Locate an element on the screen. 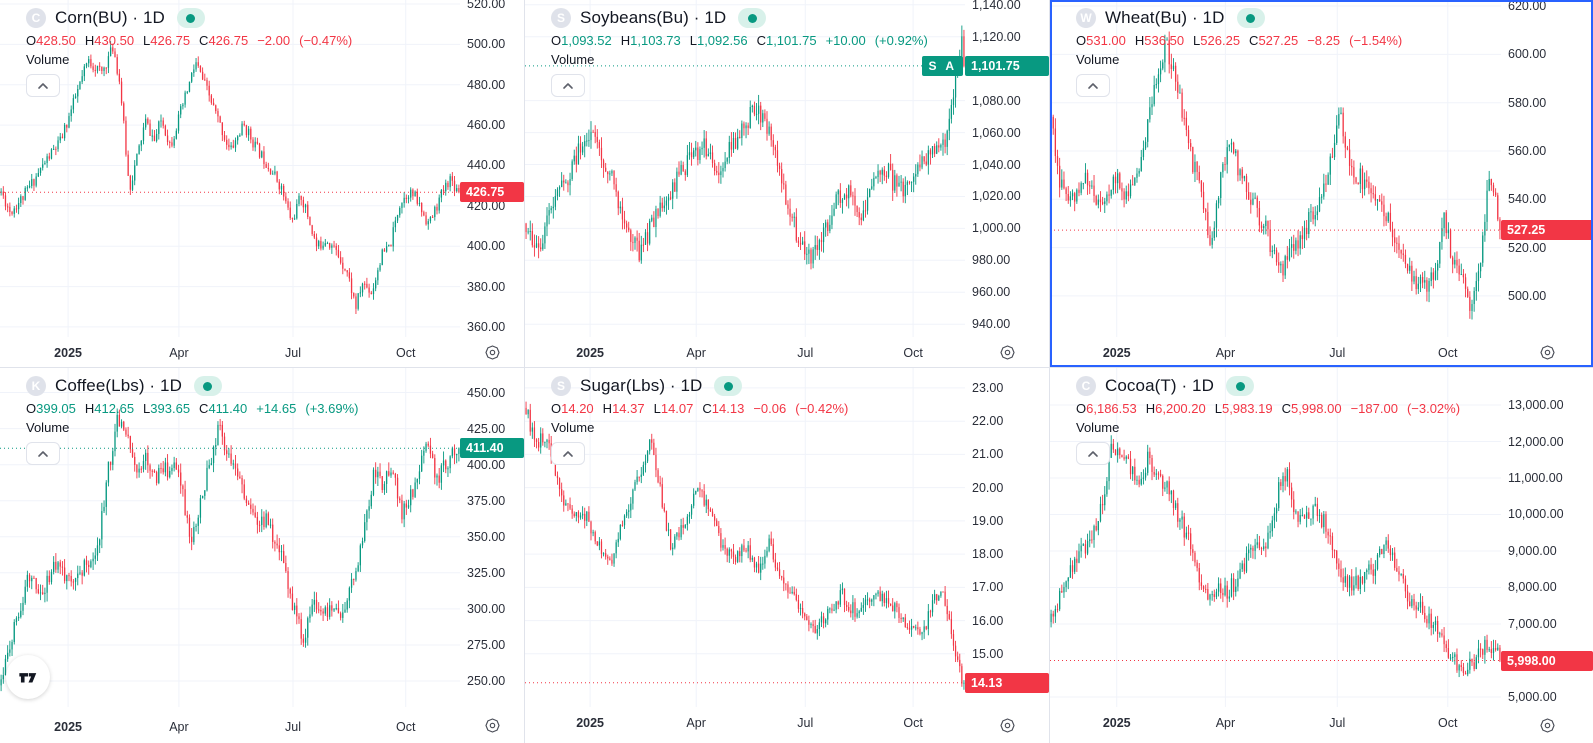  price-tick-label: 360.00 is located at coordinates (486, 326).